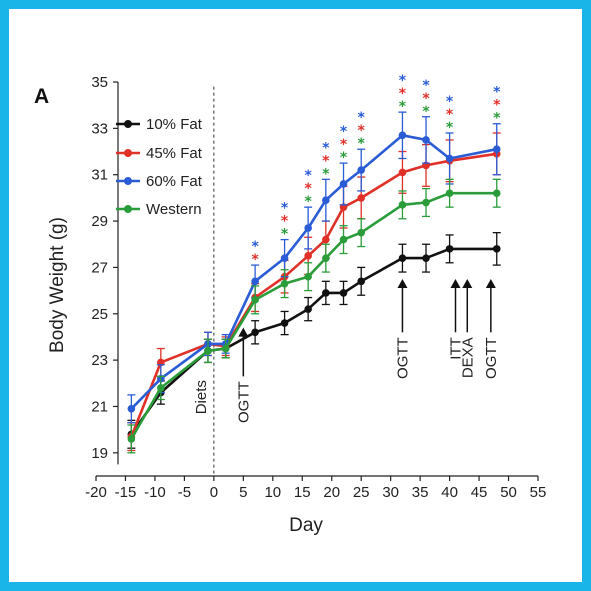 The height and width of the screenshot is (591, 591). I want to click on x-tick-label: 5, so click(243, 492).